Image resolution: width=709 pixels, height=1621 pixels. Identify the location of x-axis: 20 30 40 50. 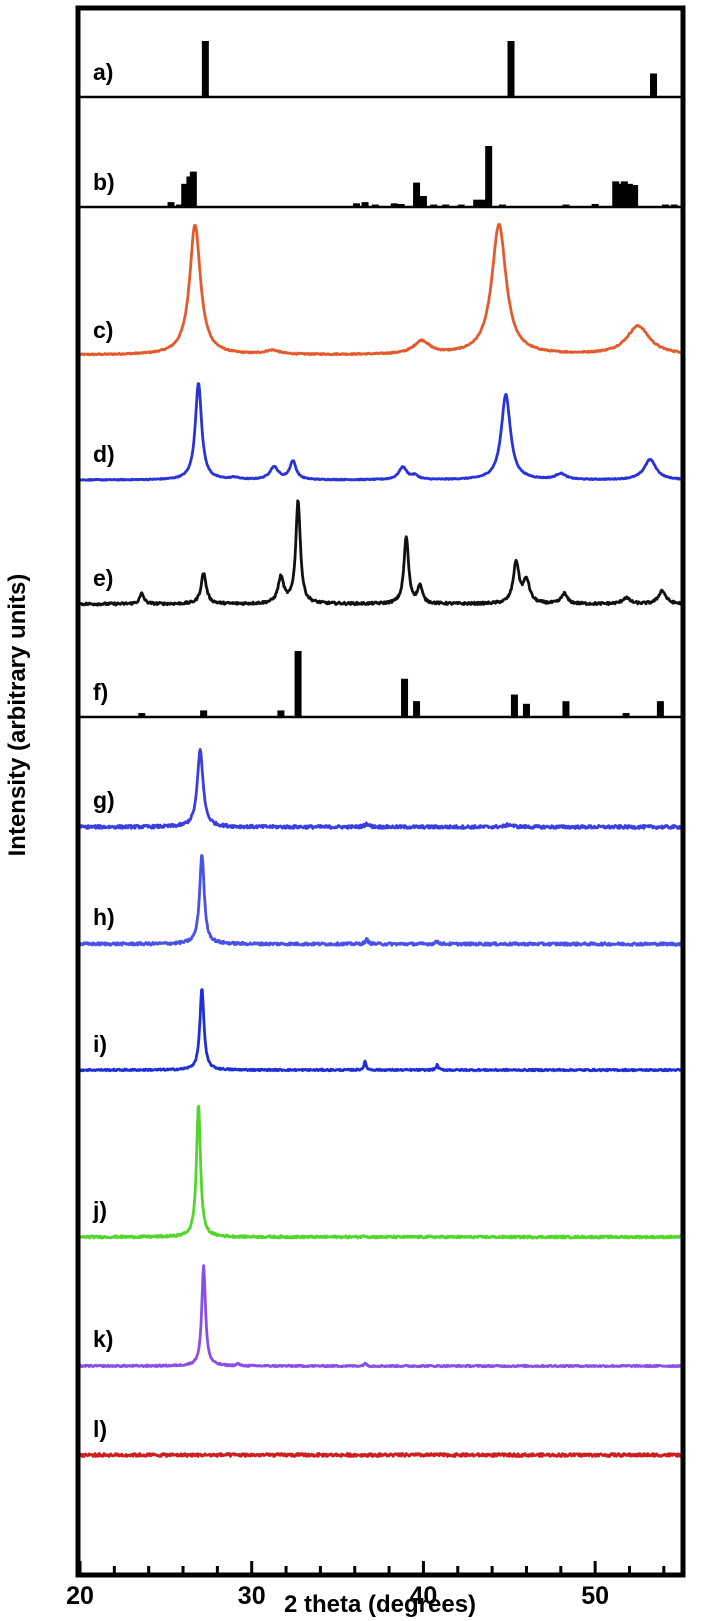
(366, 1585).